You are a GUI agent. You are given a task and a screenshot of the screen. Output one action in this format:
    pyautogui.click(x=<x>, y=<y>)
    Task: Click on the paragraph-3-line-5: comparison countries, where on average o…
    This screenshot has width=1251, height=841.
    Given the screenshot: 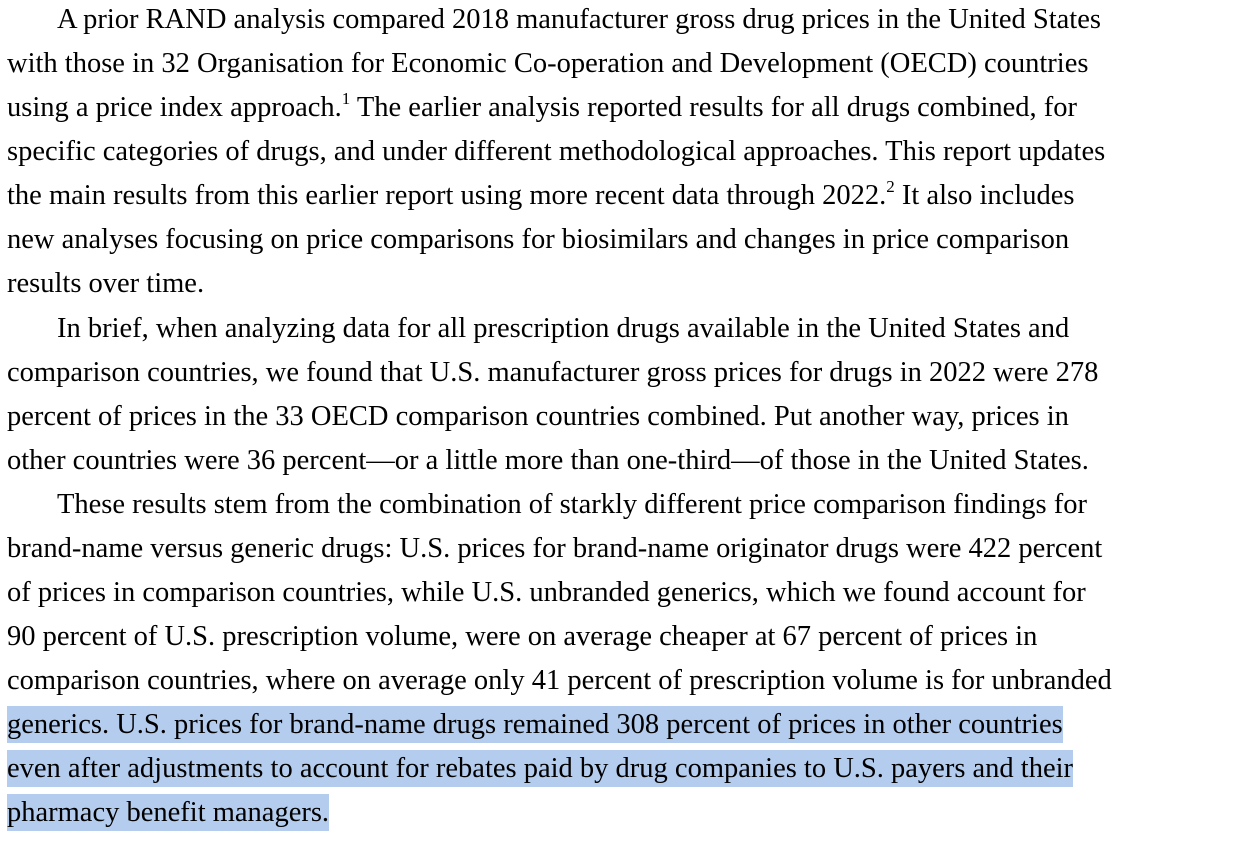 What is the action you would take?
    pyautogui.click(x=559, y=680)
    